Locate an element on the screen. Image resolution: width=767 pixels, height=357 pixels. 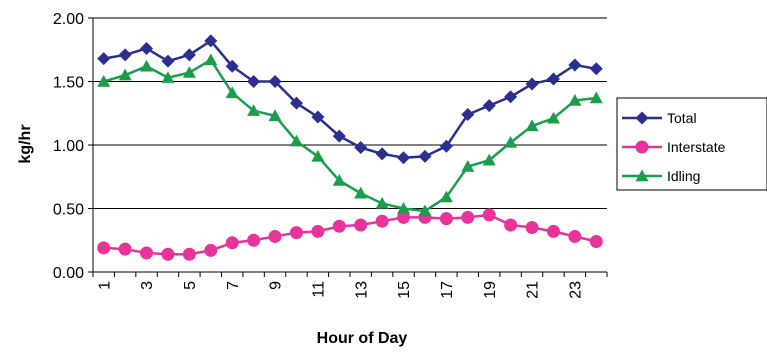
series-line-interstate is located at coordinates (350, 234).